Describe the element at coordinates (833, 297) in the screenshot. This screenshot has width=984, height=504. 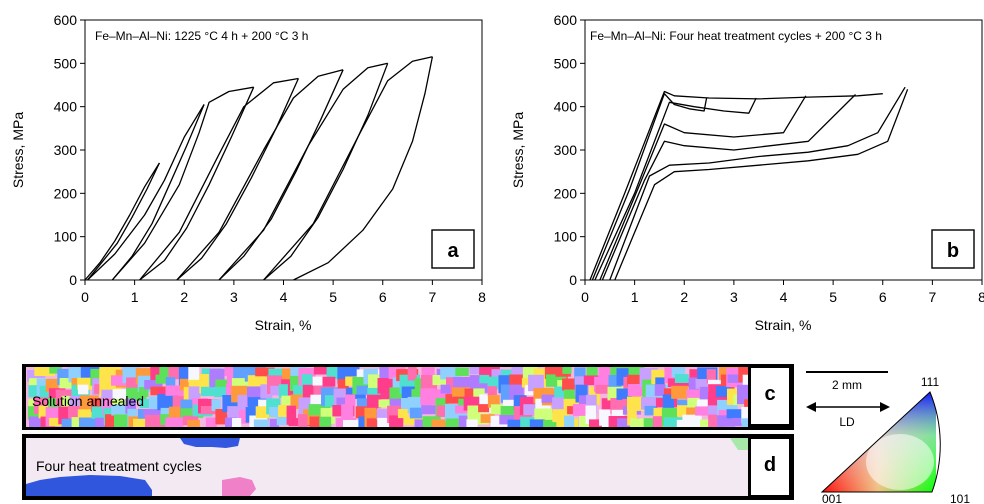
I see `x-tick-label: 5` at that location.